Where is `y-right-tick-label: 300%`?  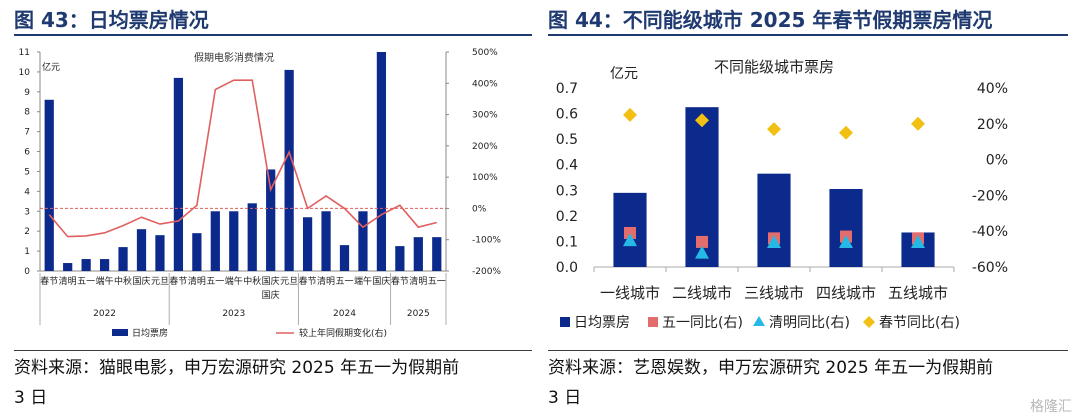 y-right-tick-label: 300% is located at coordinates (485, 116).